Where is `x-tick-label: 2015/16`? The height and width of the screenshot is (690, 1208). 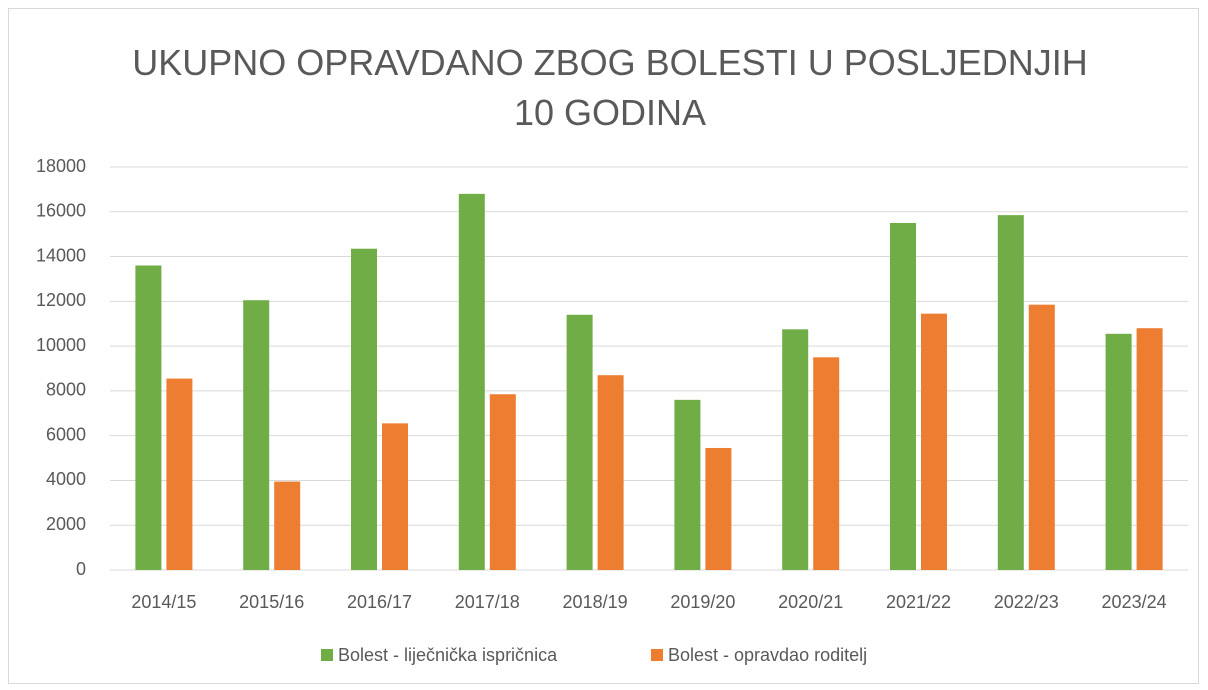
x-tick-label: 2015/16 is located at coordinates (271, 602).